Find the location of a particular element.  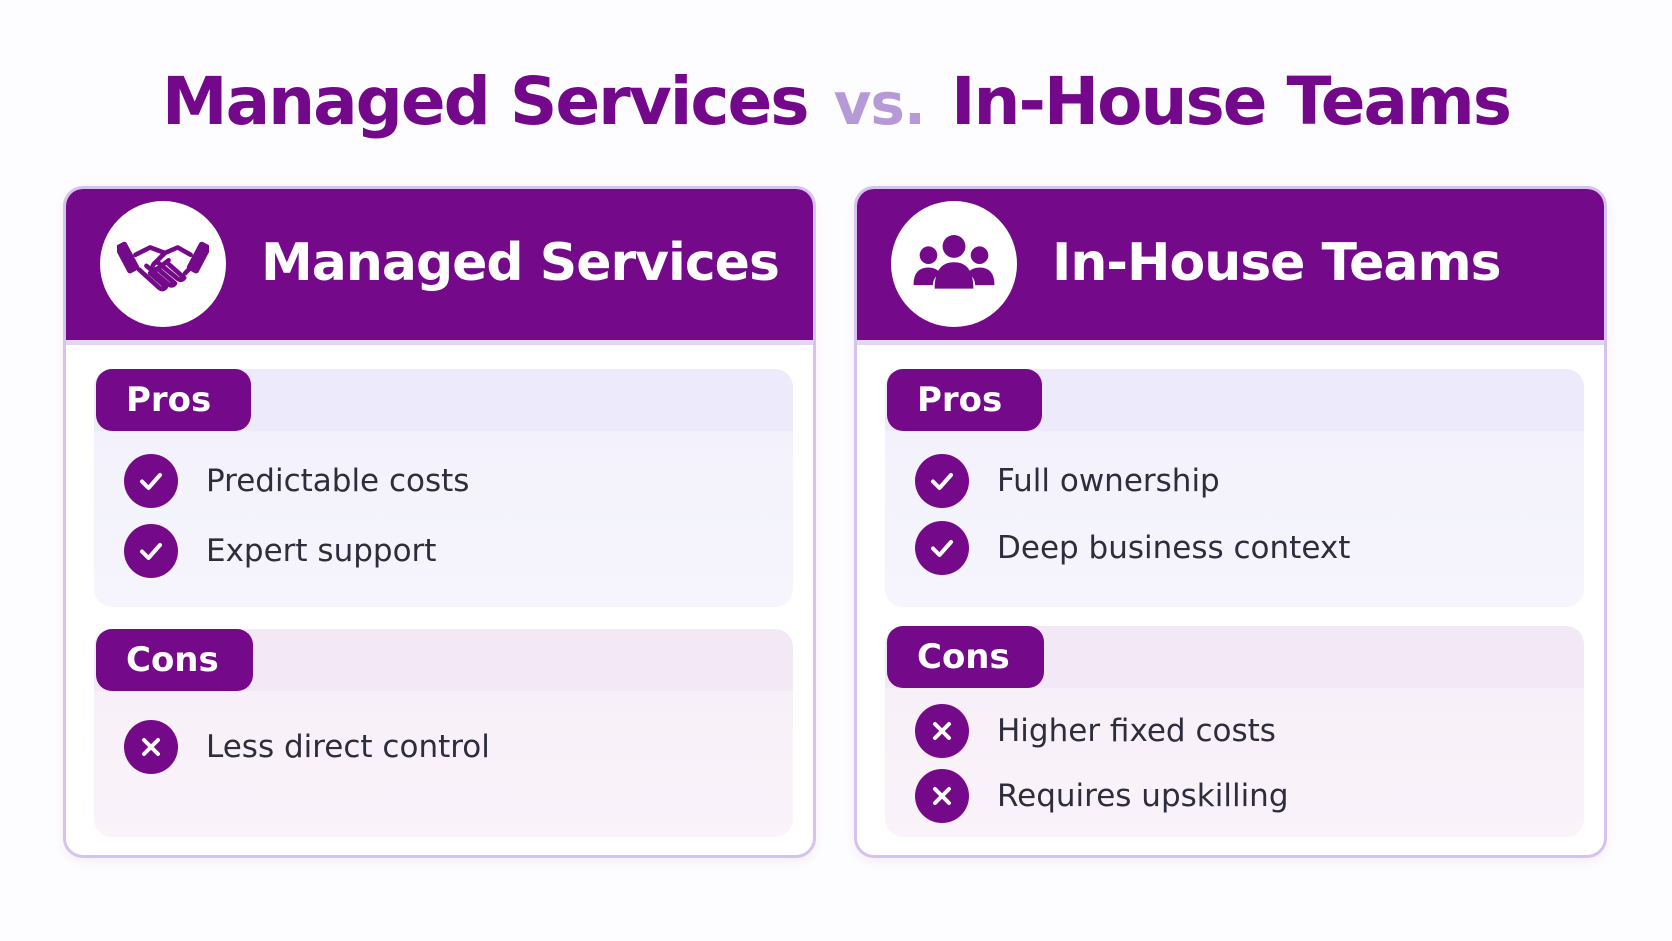

cons-section: Cons Less direct control is located at coordinates (443, 733).